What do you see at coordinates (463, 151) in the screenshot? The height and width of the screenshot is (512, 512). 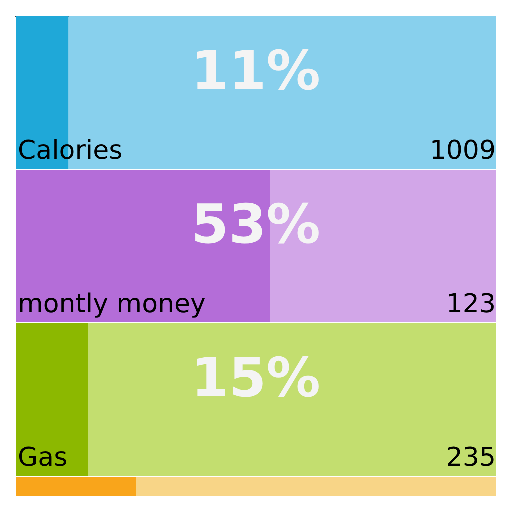 I see `annotation: 1009` at bounding box center [463, 151].